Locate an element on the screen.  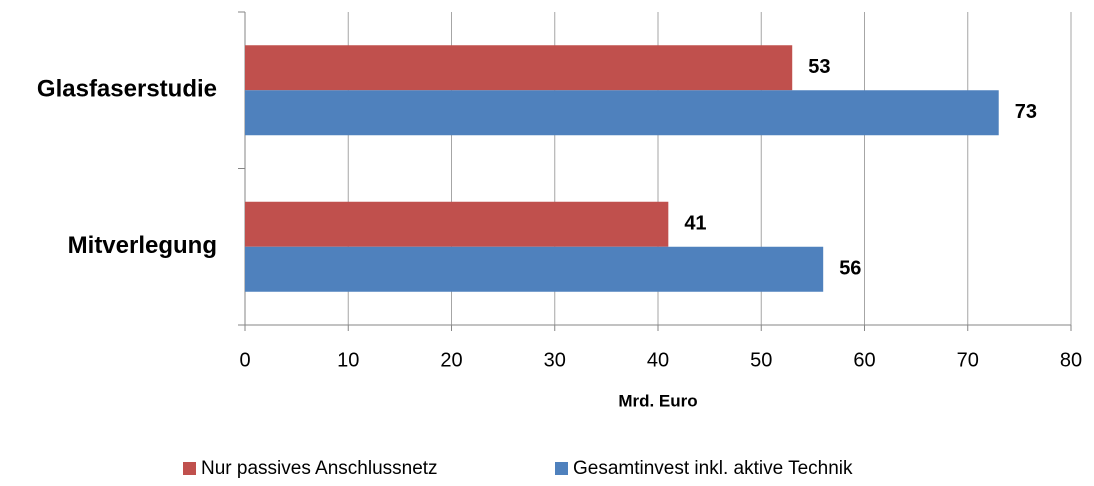
legend-label: Nur passives Anschlussnetz is located at coordinates (319, 468).